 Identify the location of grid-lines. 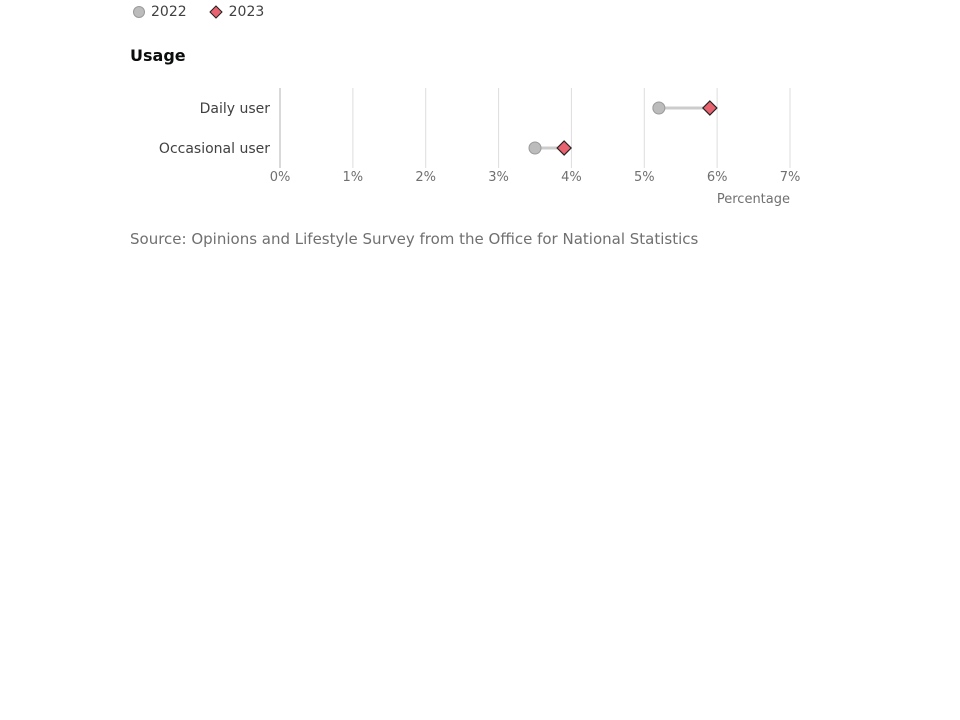
(535, 128).